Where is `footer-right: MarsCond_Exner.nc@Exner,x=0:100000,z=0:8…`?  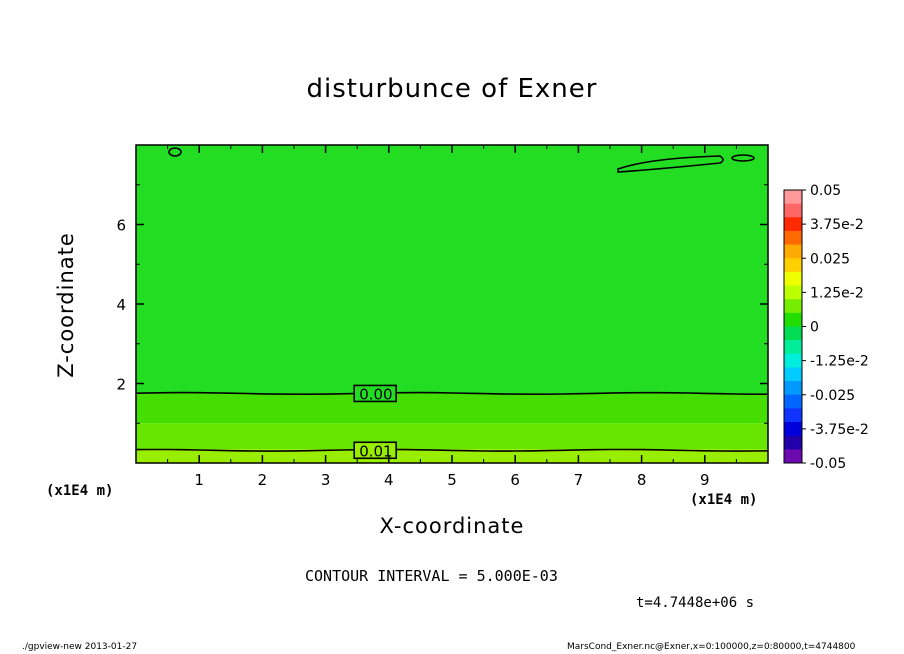
footer-right: MarsCond_Exner.nc@Exner,x=0:100000,z=0:8… is located at coordinates (711, 647).